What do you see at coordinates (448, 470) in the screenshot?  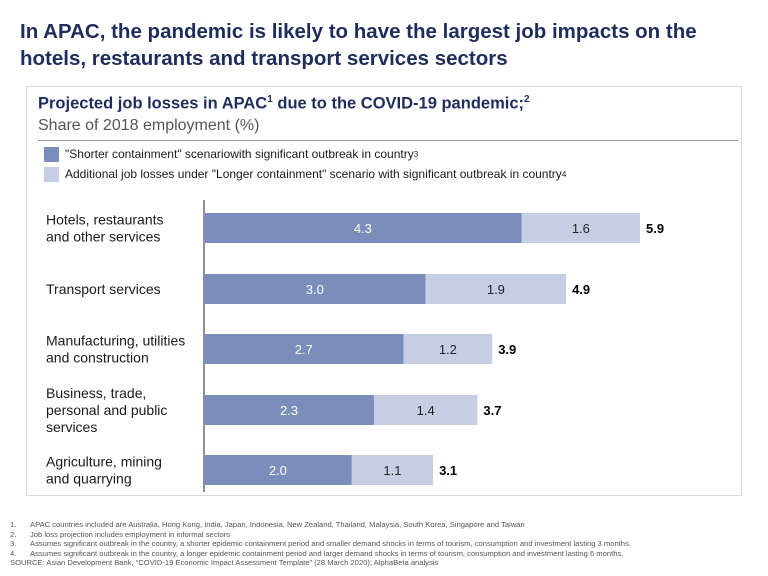 I see `bar-total-label: 3.1` at bounding box center [448, 470].